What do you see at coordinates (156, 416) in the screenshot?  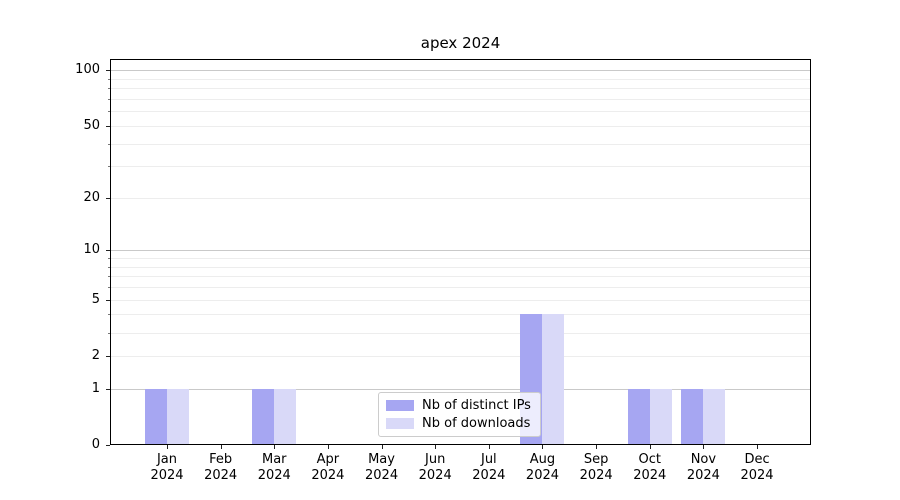 I see `bar-distinct-ips-jan` at bounding box center [156, 416].